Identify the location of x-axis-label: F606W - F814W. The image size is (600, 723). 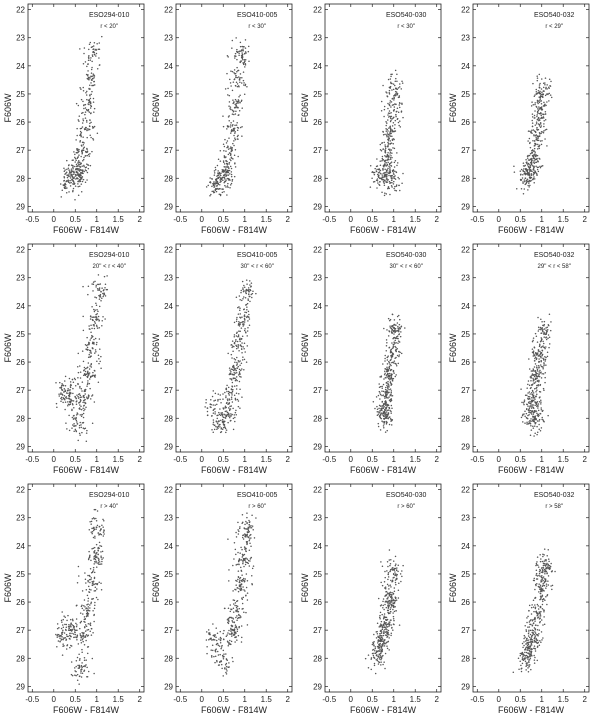
(234, 470).